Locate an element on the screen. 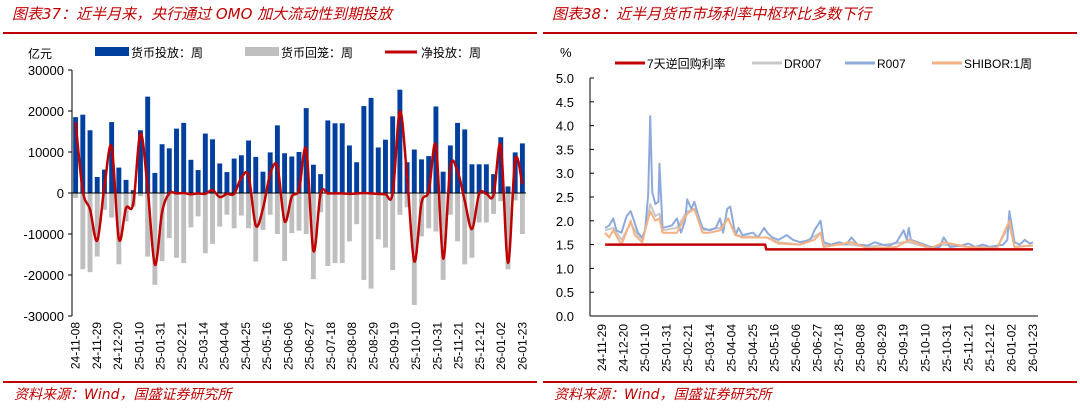 The height and width of the screenshot is (414, 1080). x-tick-label: 25-04-25 is located at coordinates (753, 348).